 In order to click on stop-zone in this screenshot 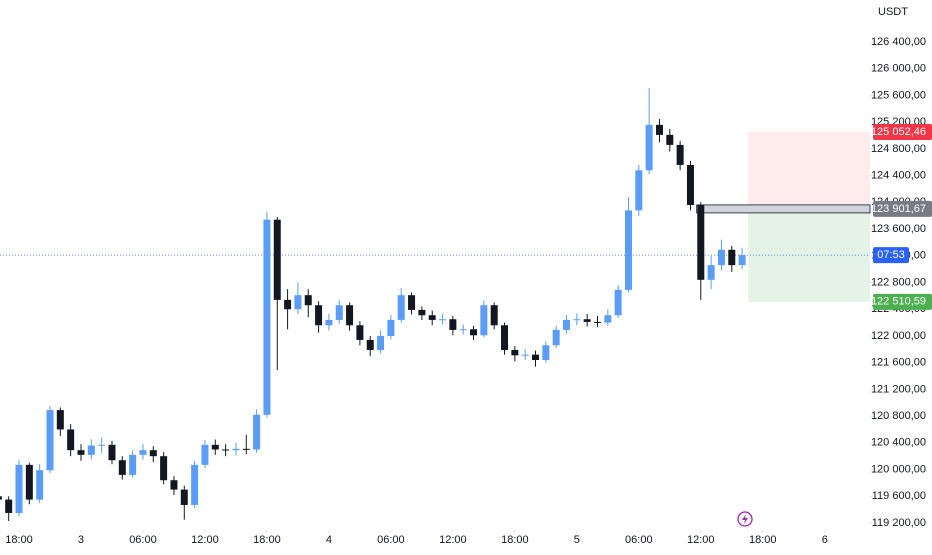, I will do `click(809, 170)`.